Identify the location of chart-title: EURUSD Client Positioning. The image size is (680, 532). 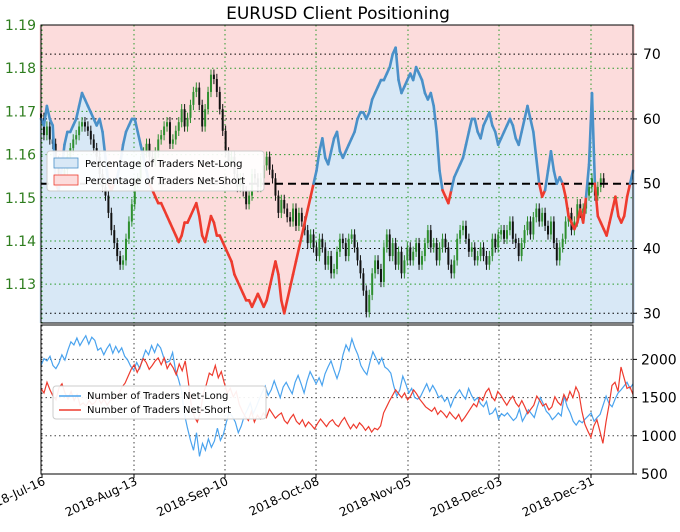
(338, 14).